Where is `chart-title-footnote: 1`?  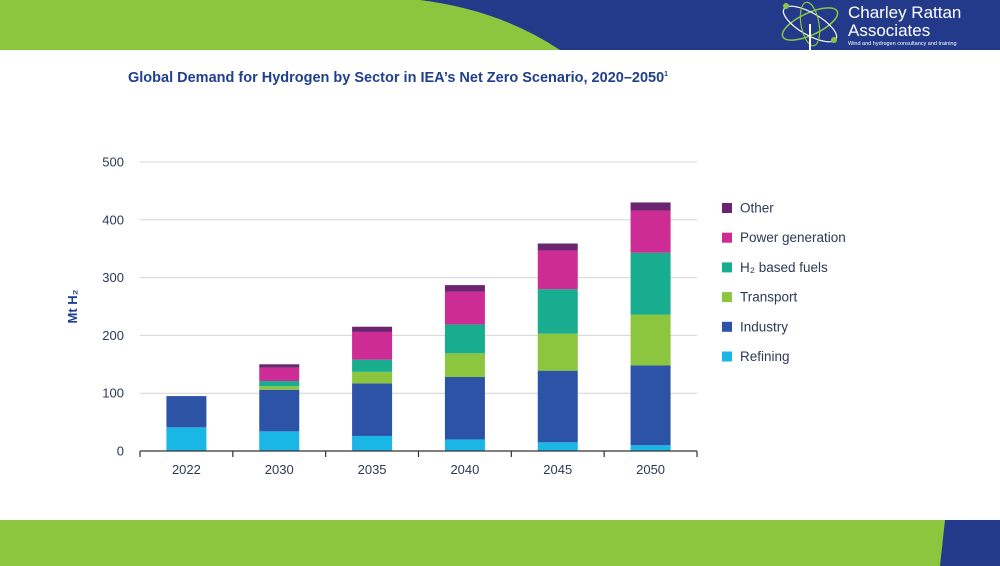
chart-title-footnote: 1 is located at coordinates (666, 75).